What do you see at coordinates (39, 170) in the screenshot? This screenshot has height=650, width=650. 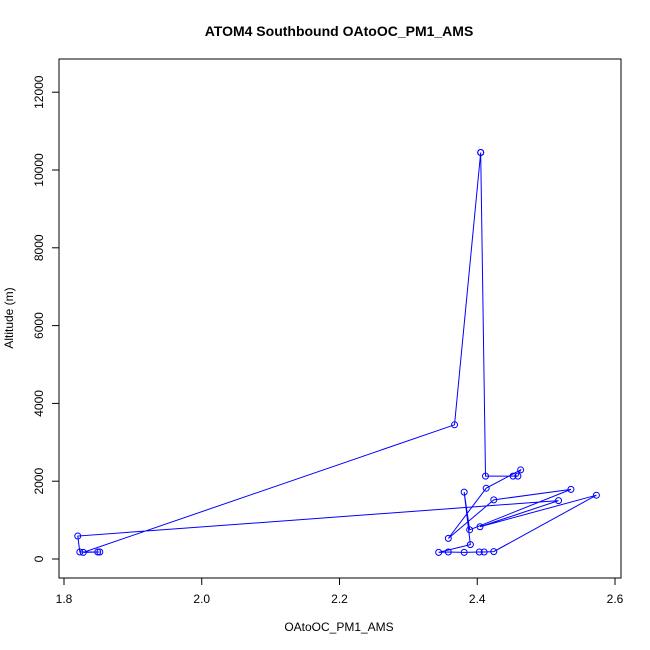 I see `y-tick-label: 10000` at bounding box center [39, 170].